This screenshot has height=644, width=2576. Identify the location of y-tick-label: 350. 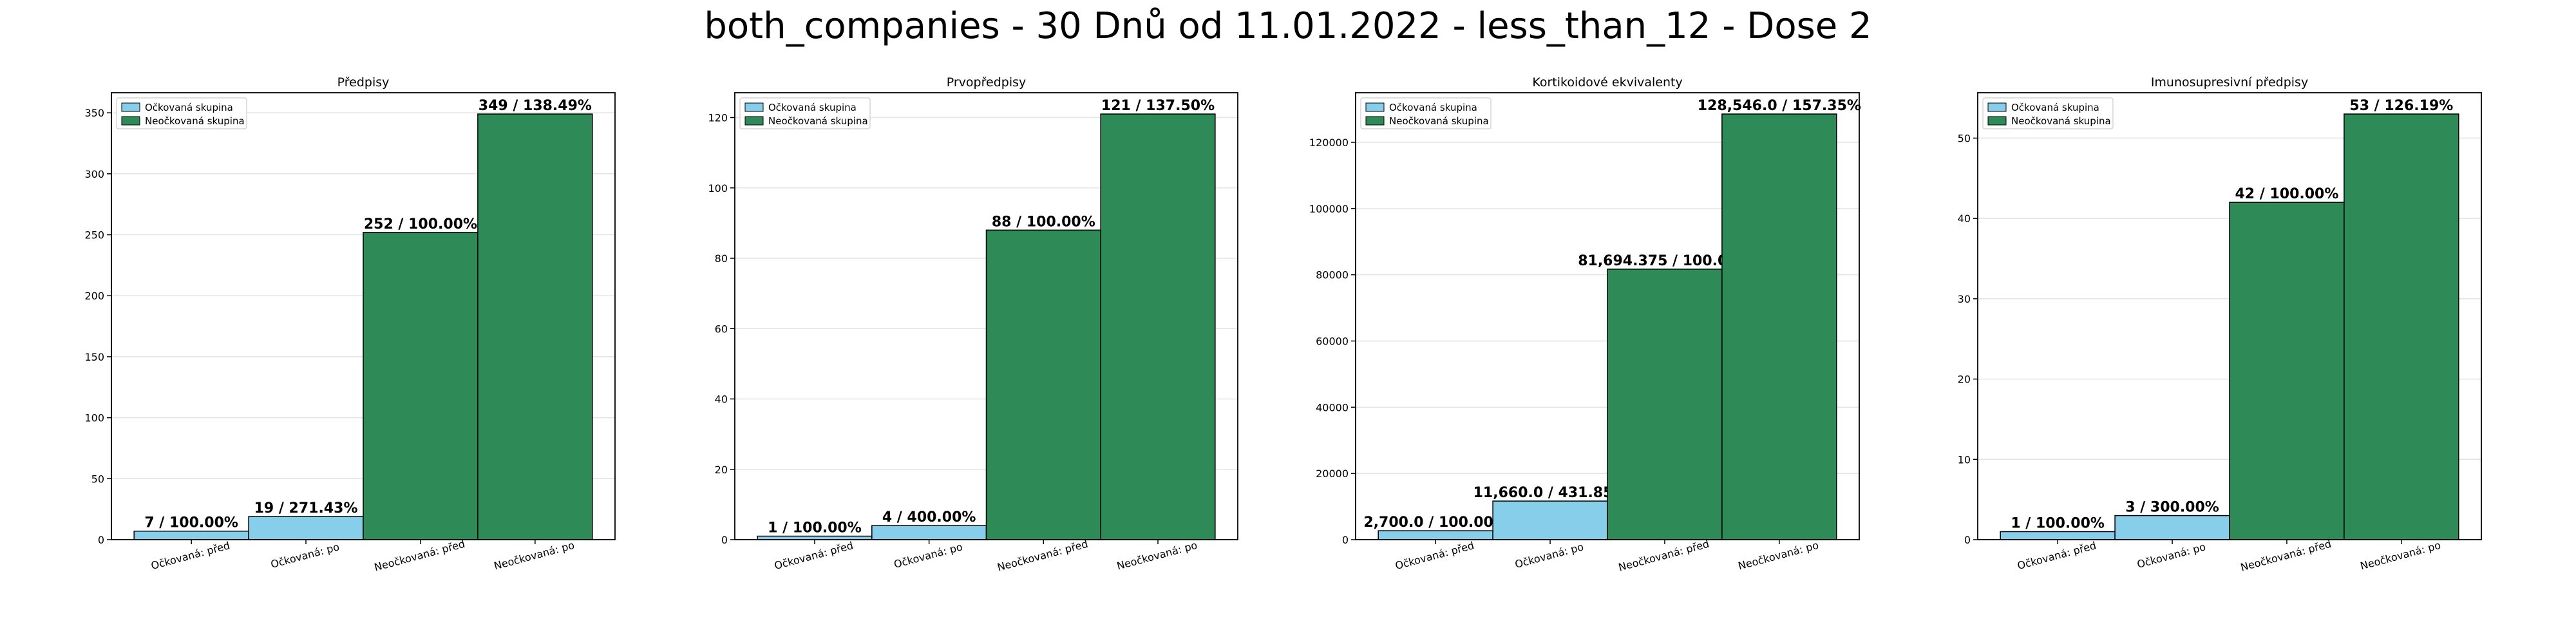
(94, 113).